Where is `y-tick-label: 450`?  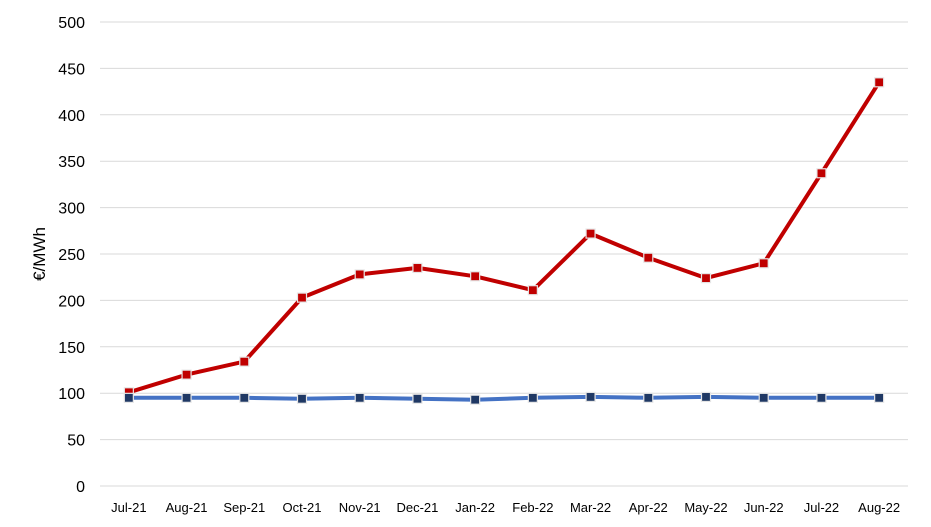
y-tick-label: 450 is located at coordinates (71, 69).